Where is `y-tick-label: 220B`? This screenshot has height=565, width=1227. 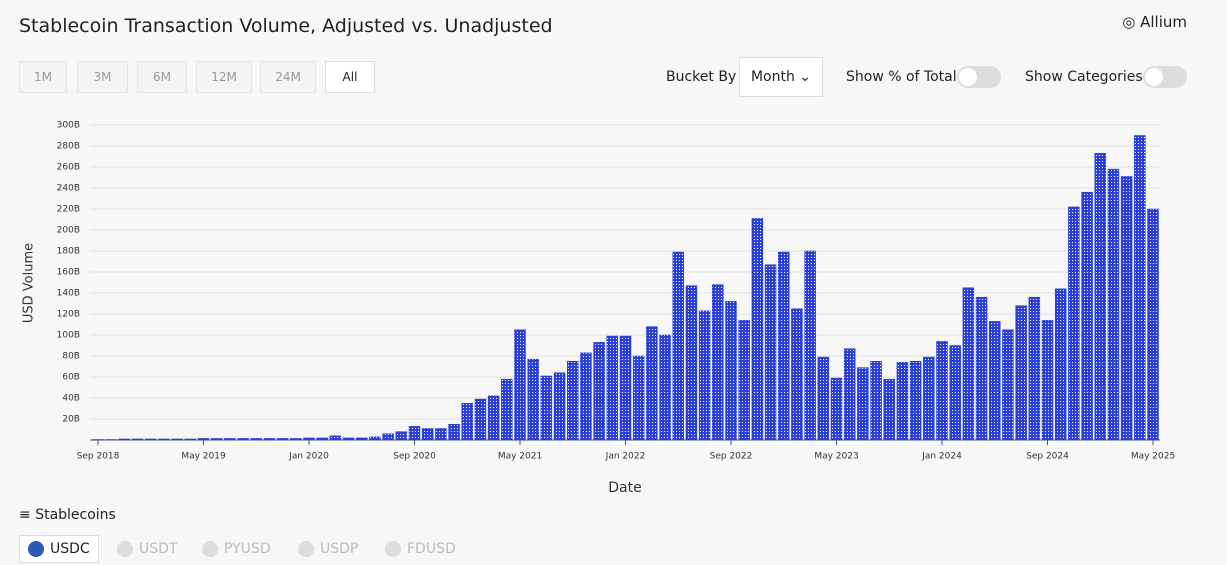 y-tick-label: 220B is located at coordinates (68, 210).